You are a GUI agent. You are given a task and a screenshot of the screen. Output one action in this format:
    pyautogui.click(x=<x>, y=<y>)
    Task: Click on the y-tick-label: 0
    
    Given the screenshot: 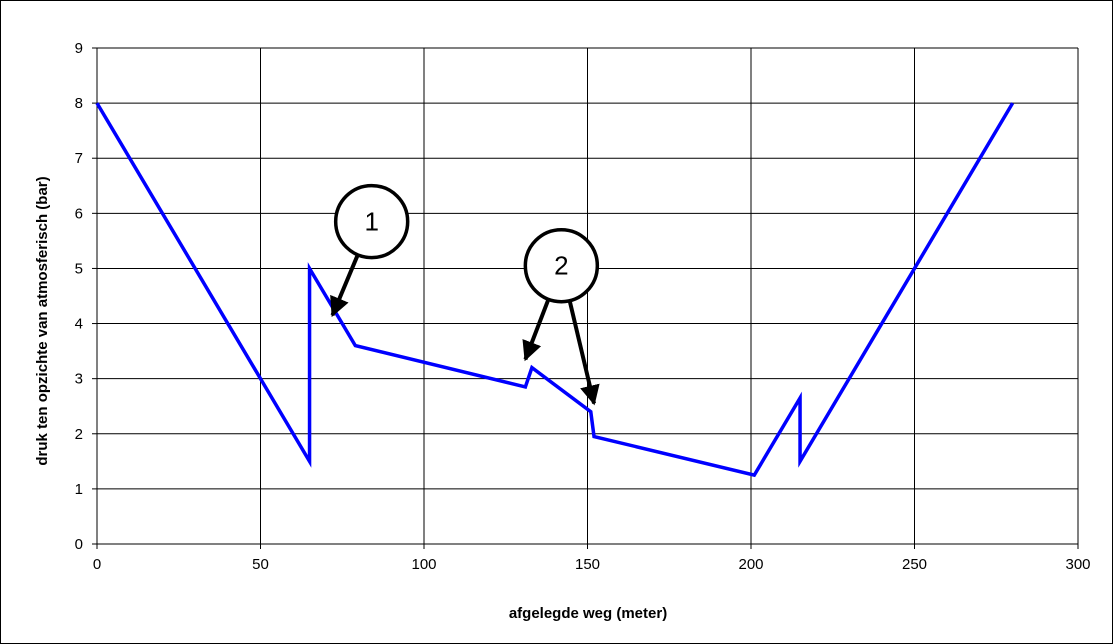 What is the action you would take?
    pyautogui.click(x=79, y=544)
    